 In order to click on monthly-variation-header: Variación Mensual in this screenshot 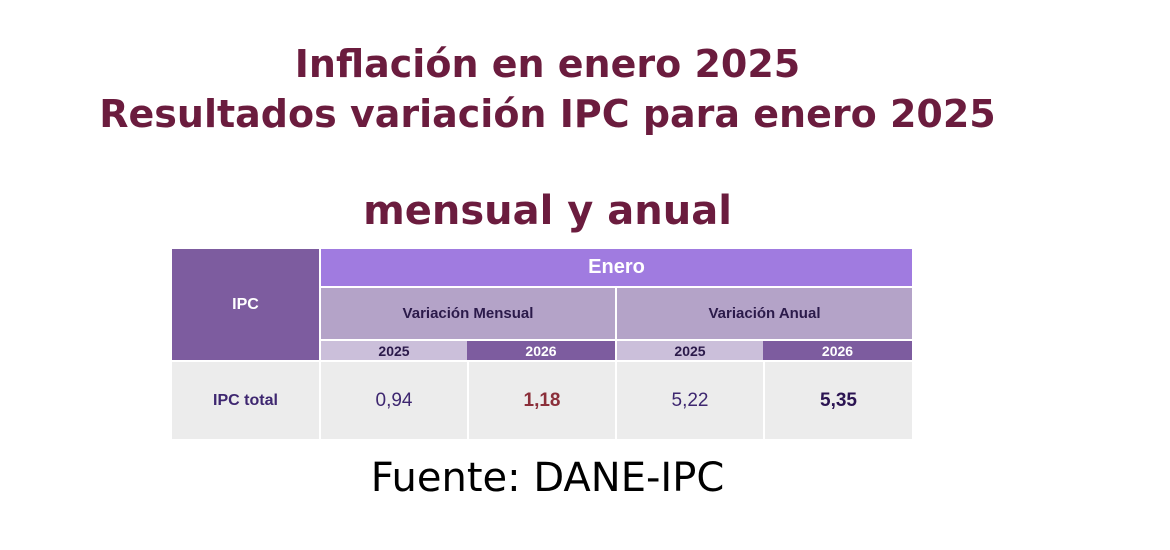, I will do `click(467, 312)`.